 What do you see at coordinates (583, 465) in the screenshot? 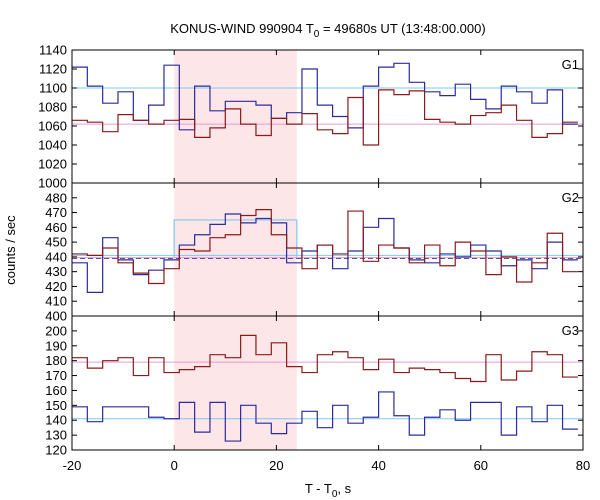
I see `x-tick-label: 80` at bounding box center [583, 465].